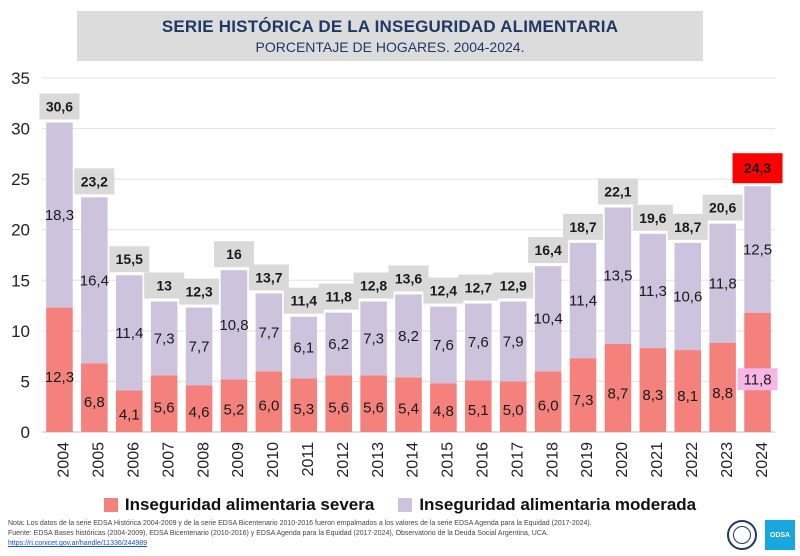 The width and height of the screenshot is (800, 556). What do you see at coordinates (443, 291) in the screenshot?
I see `total-value-label: 12,4` at bounding box center [443, 291].